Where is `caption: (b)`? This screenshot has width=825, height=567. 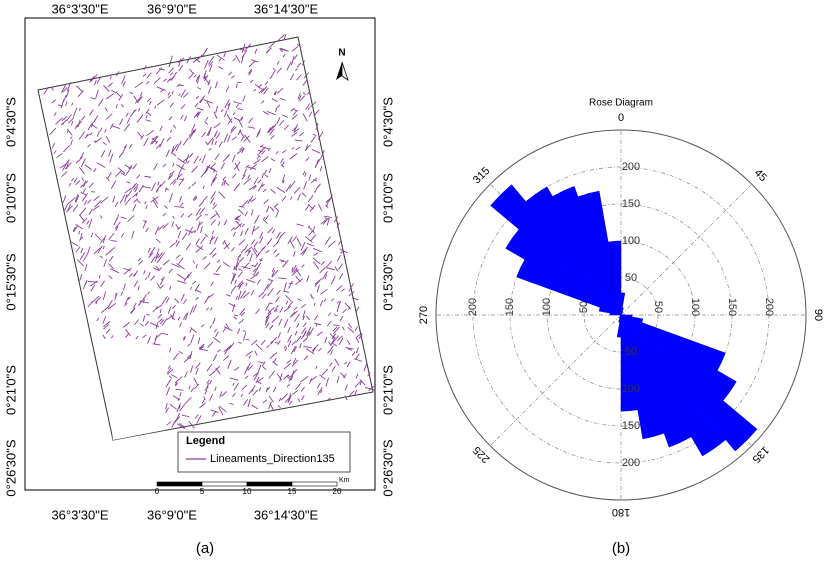
caption: (b) is located at coordinates (621, 548).